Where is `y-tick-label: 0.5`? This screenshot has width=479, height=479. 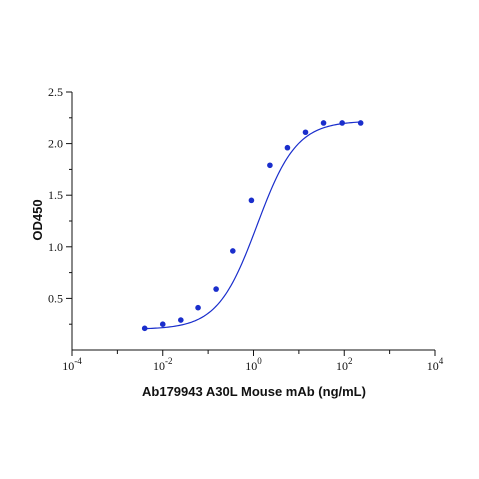 y-tick-label: 0.5 is located at coordinates (55, 298).